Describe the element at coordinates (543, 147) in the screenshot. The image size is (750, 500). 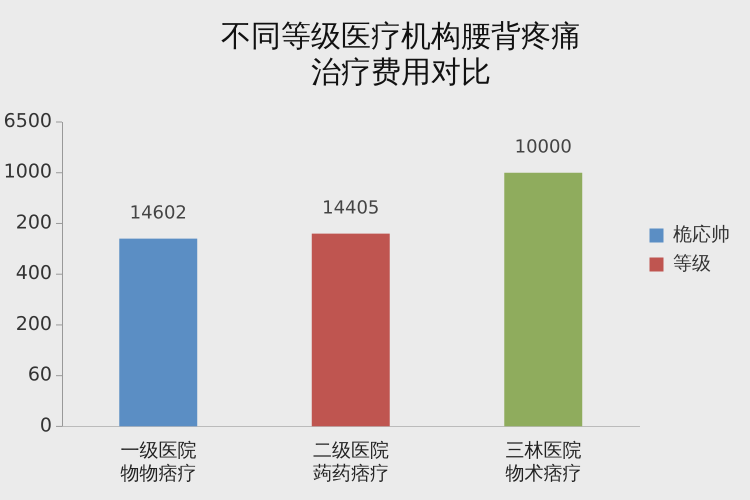
I see `annotation: 10000` at that location.